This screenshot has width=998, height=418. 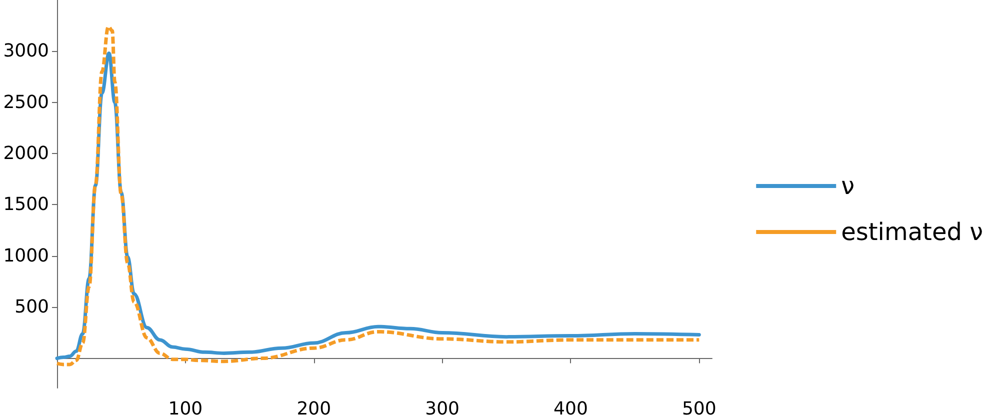 I want to click on y-tick-label: 2500, so click(x=26, y=102).